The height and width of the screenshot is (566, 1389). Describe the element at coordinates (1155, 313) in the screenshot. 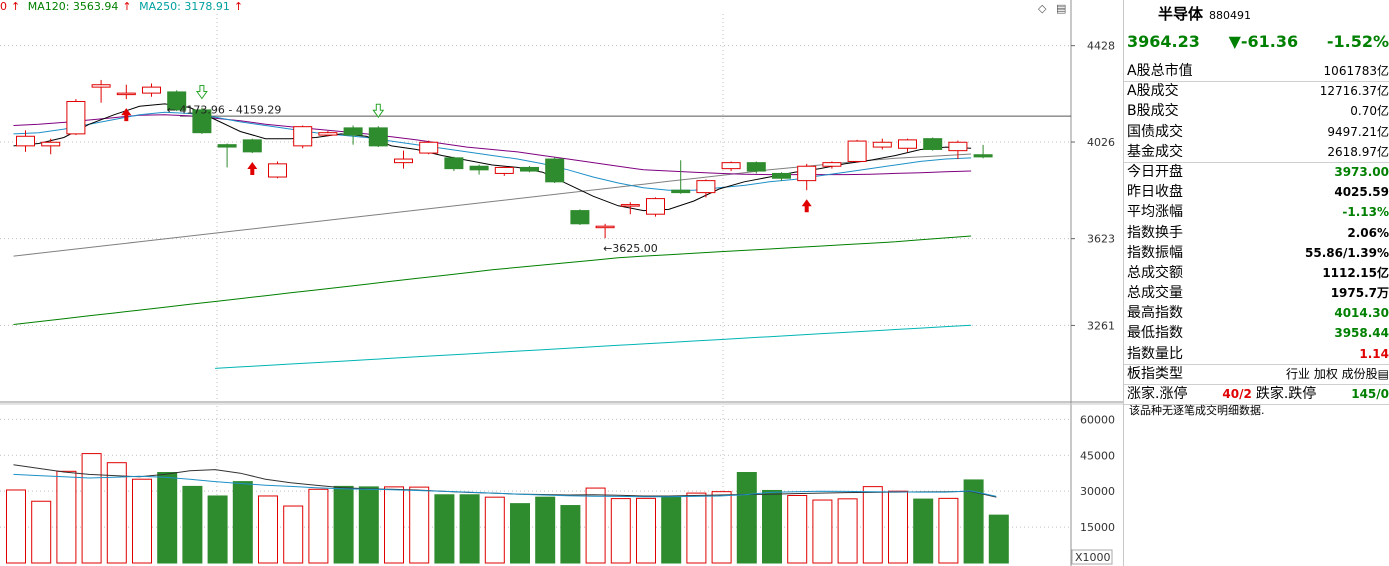

I see `quote-row-label: 最高指数` at that location.